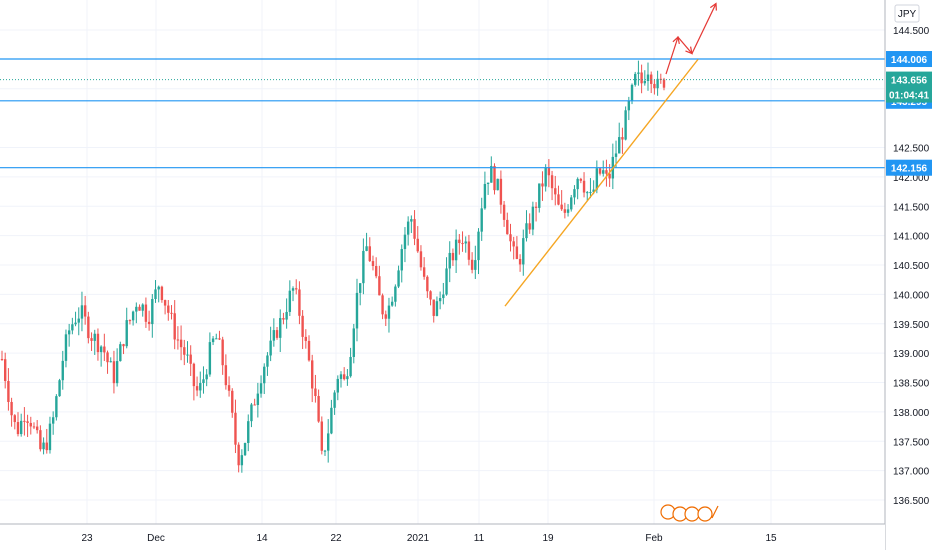 This screenshot has width=932, height=550. Describe the element at coordinates (911, 472) in the screenshot. I see `y-tick-label: 137.000` at that location.